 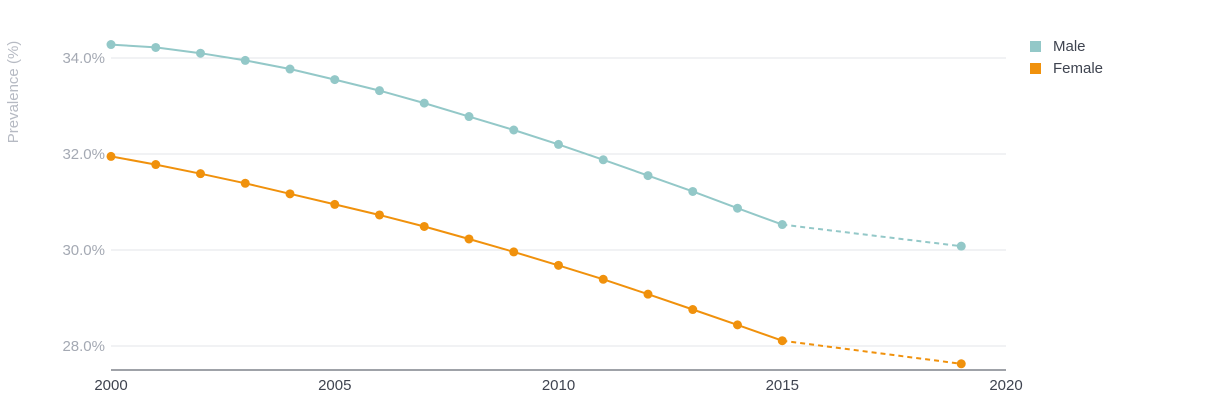 What do you see at coordinates (334, 385) in the screenshot?
I see `x-tick-label: 2005` at bounding box center [334, 385].